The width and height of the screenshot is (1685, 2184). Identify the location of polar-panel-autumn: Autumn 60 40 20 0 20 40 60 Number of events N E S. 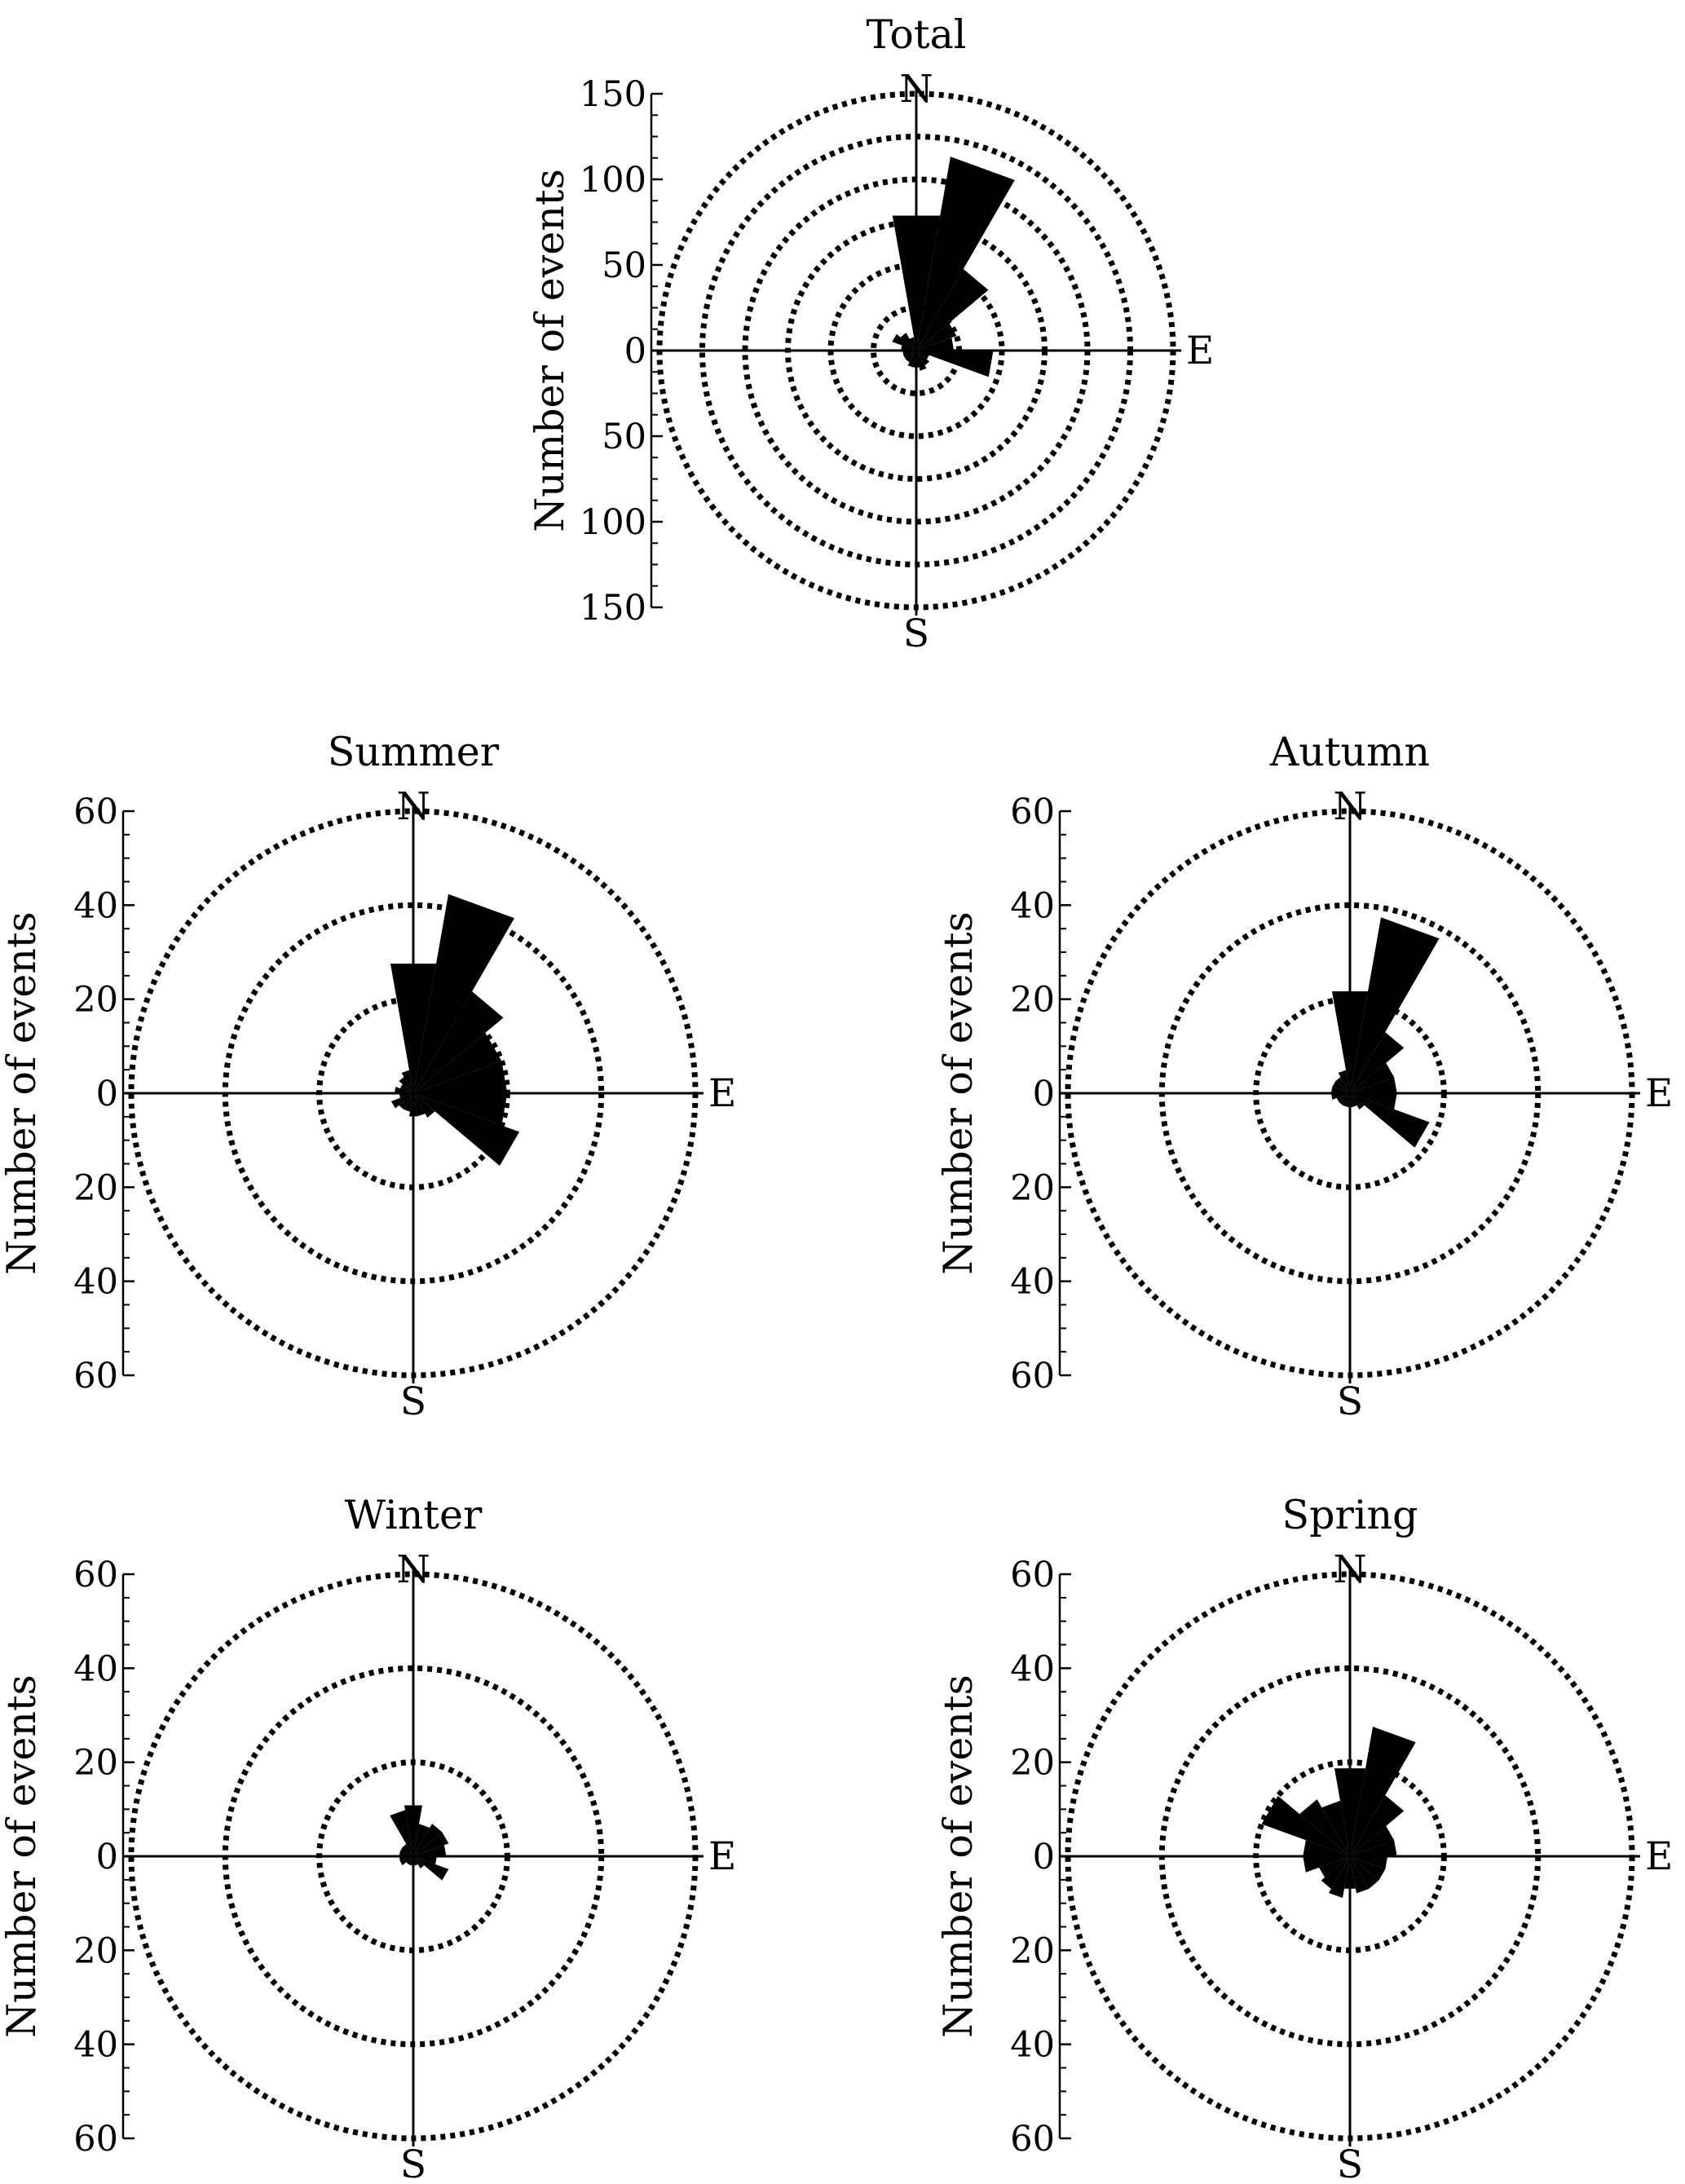
(1304, 1077).